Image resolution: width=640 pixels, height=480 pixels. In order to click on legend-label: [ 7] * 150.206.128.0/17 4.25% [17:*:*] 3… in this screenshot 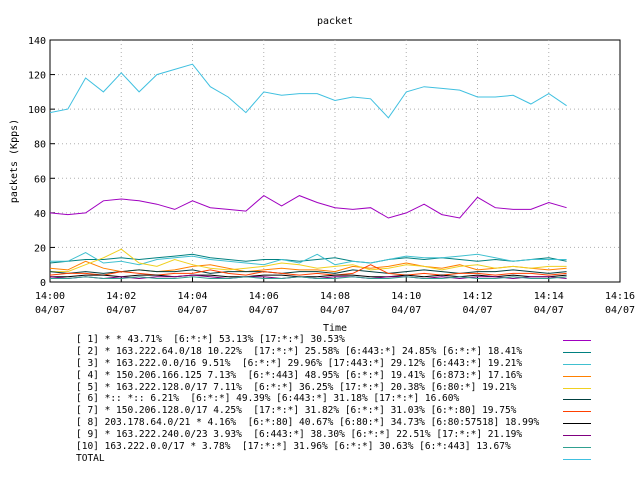, I will do `click(296, 411)`.